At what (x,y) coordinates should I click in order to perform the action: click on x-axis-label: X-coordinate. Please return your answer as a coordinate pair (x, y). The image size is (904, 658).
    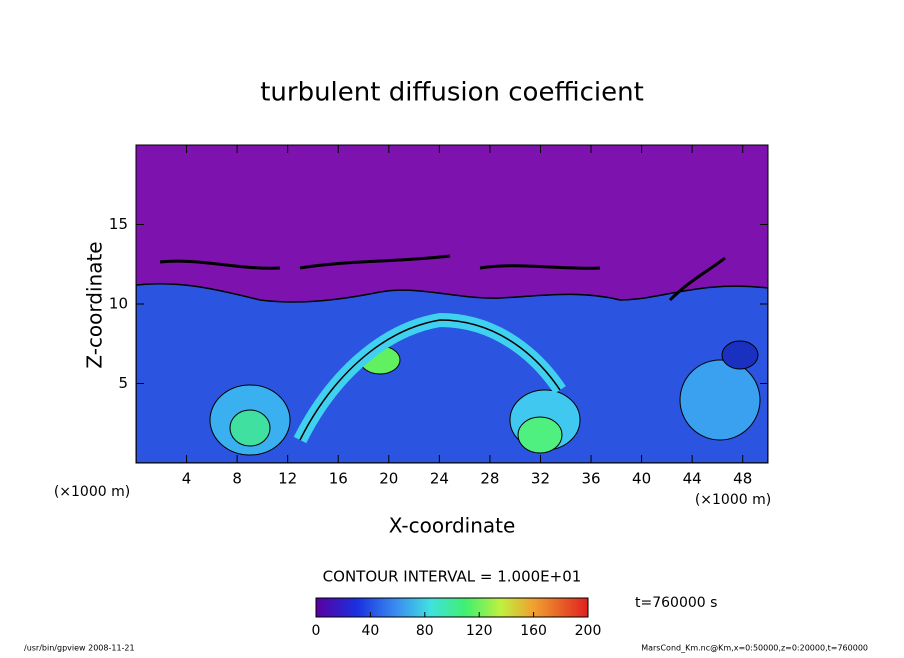
    Looking at the image, I should click on (452, 526).